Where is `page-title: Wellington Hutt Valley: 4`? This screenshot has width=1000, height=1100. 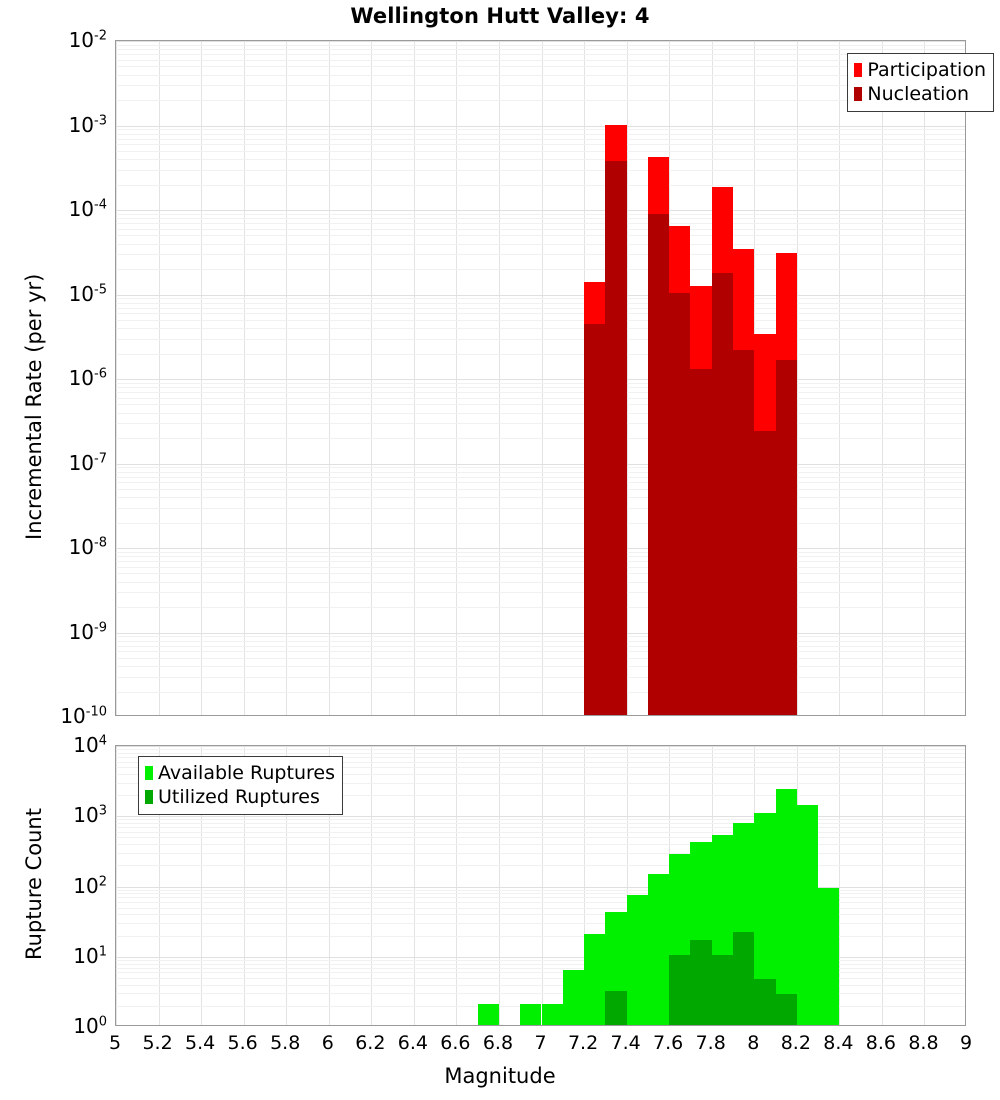
page-title: Wellington Hutt Valley: 4 is located at coordinates (500, 16).